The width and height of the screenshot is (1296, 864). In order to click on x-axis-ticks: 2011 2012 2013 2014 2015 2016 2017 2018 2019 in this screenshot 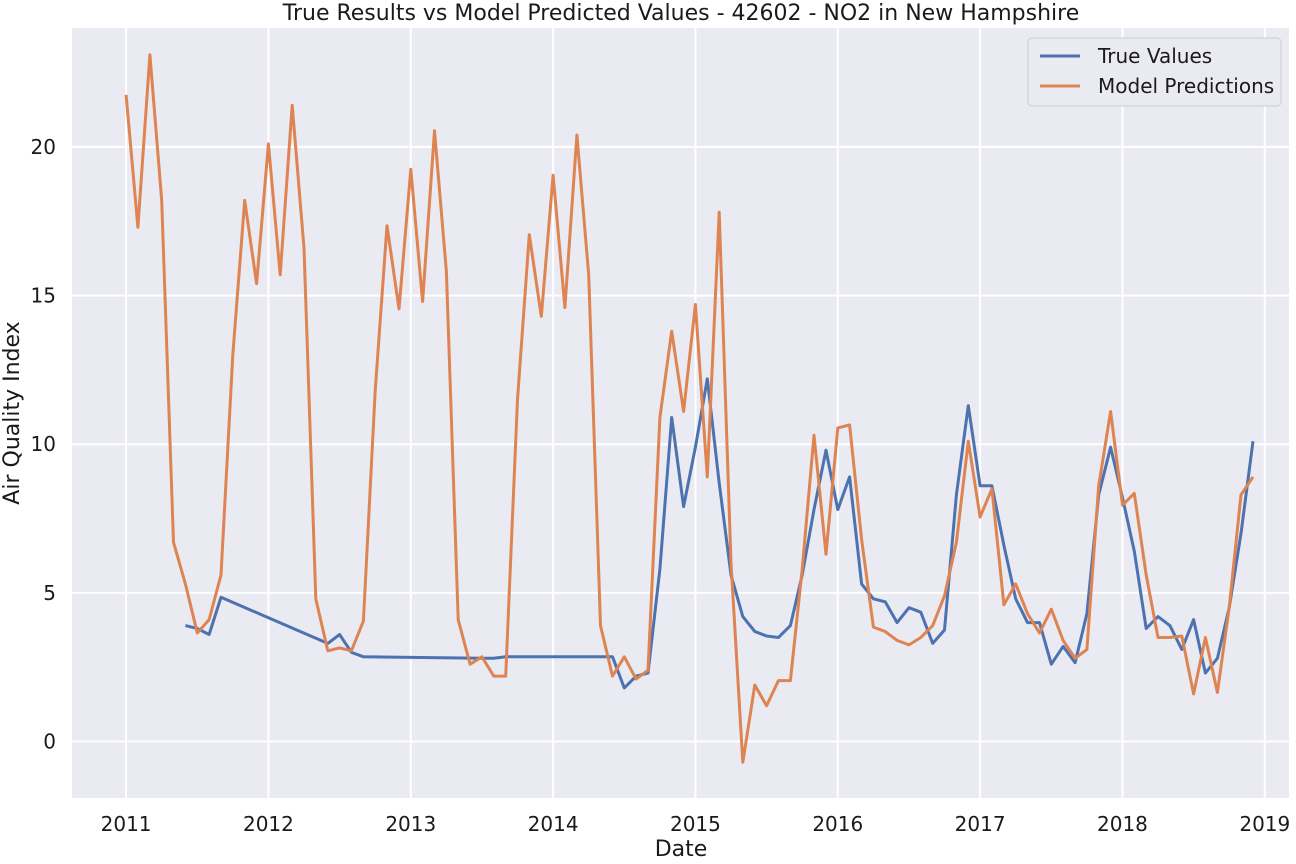, I will do `click(696, 824)`.